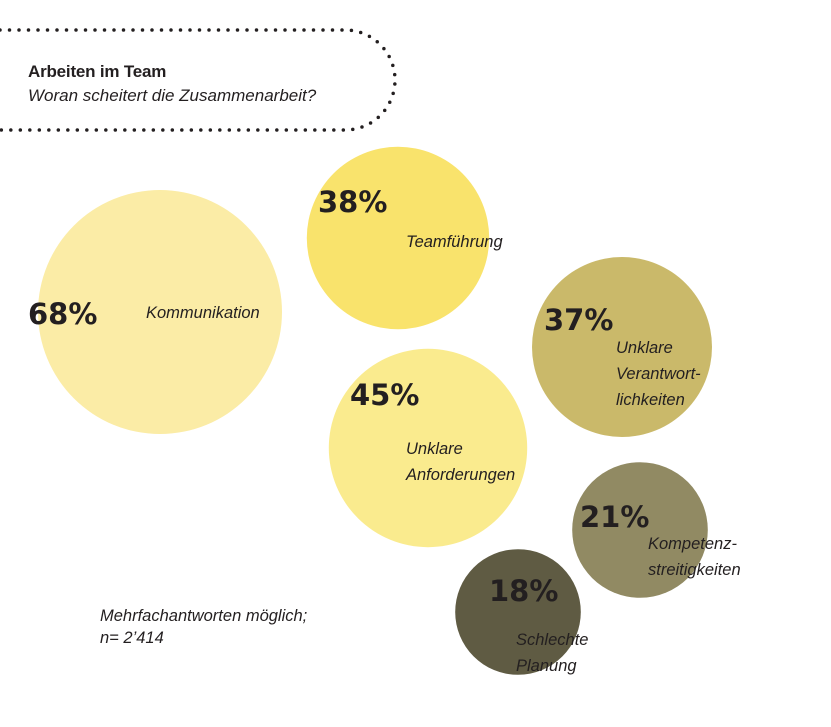  Describe the element at coordinates (523, 591) in the screenshot. I see `bubble-value-5: 18%` at that location.